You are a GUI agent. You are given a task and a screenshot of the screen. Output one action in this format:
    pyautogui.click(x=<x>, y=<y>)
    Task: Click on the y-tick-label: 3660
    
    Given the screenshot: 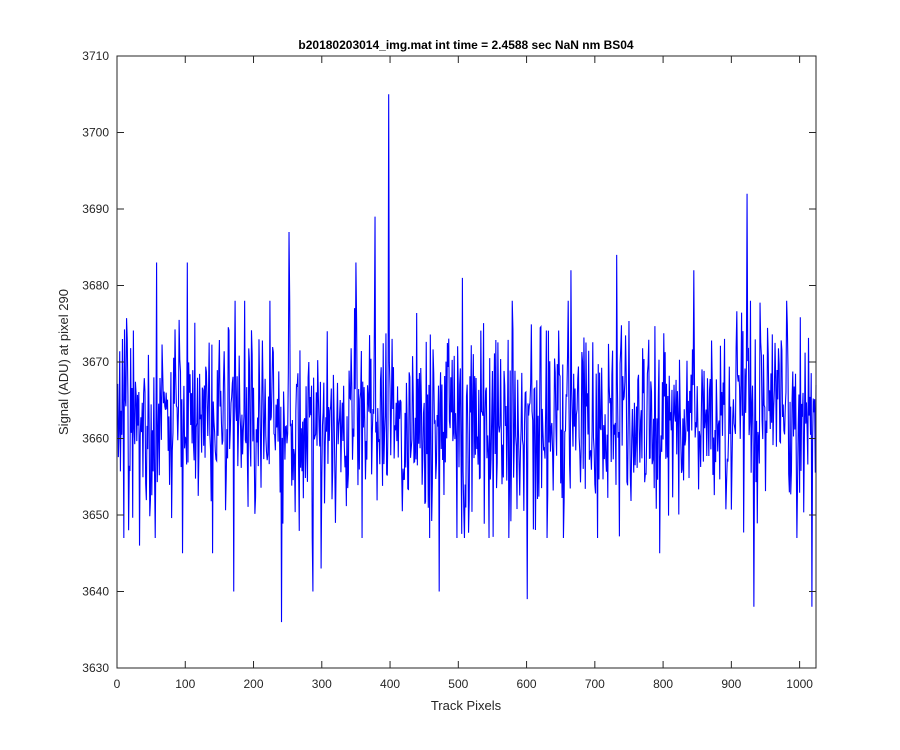 What is the action you would take?
    pyautogui.click(x=95, y=439)
    